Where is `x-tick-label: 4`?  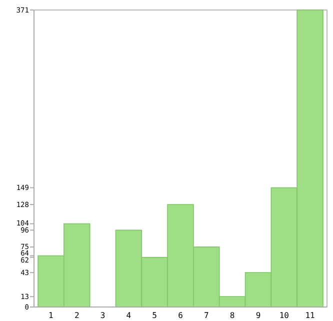
x-tick-label: 4 is located at coordinates (129, 315).